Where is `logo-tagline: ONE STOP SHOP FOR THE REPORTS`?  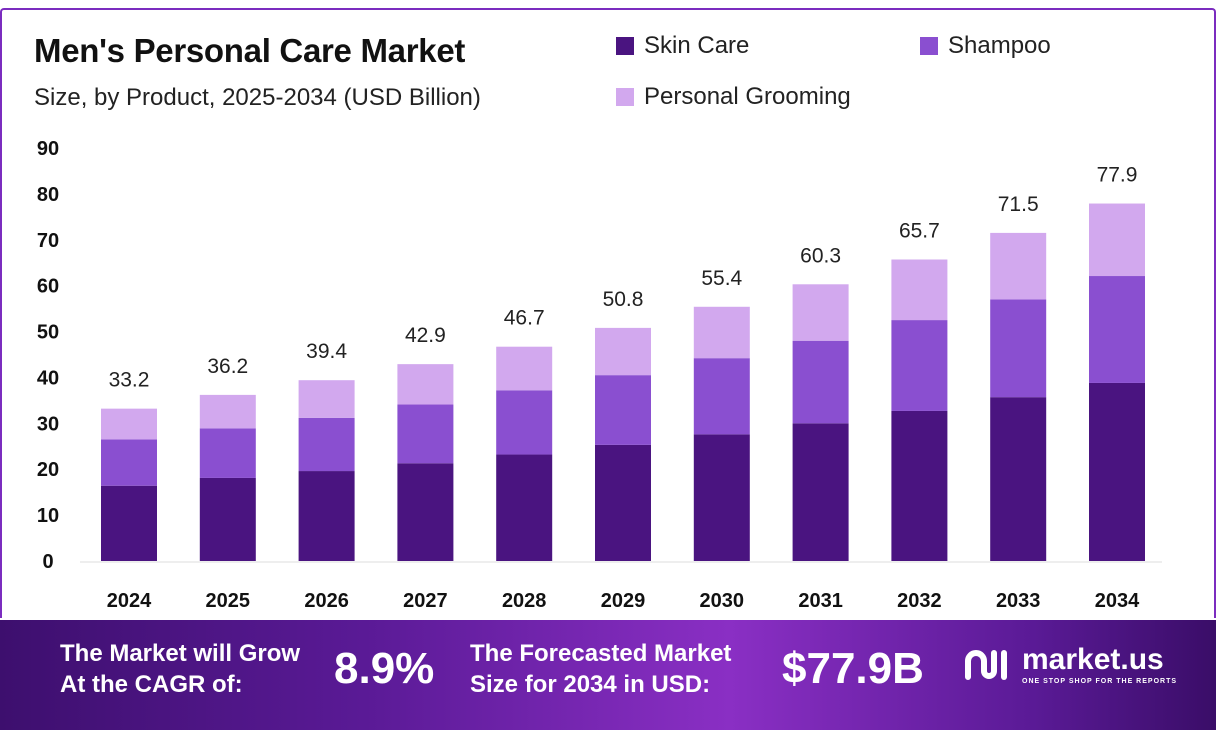 logo-tagline: ONE STOP SHOP FOR THE REPORTS is located at coordinates (1100, 681).